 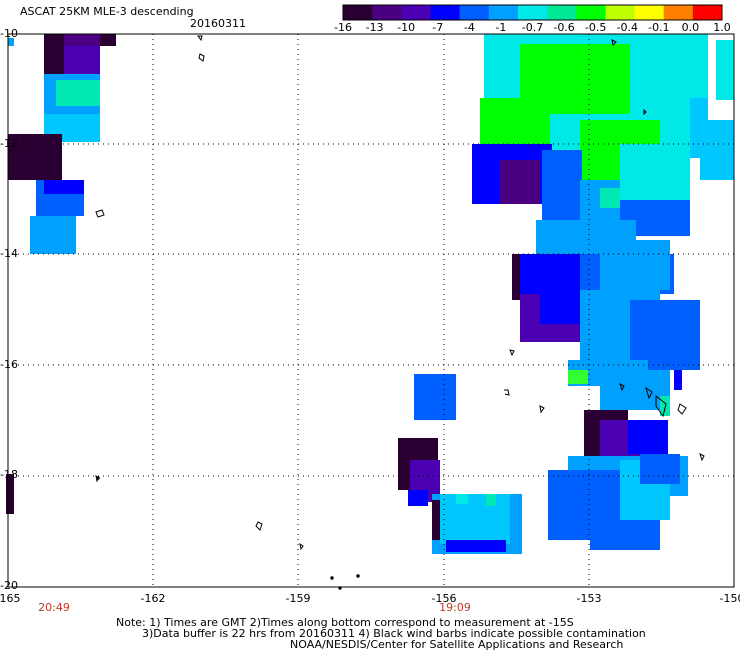 I want to click on colorbar-label: -0.1, so click(x=659, y=27).